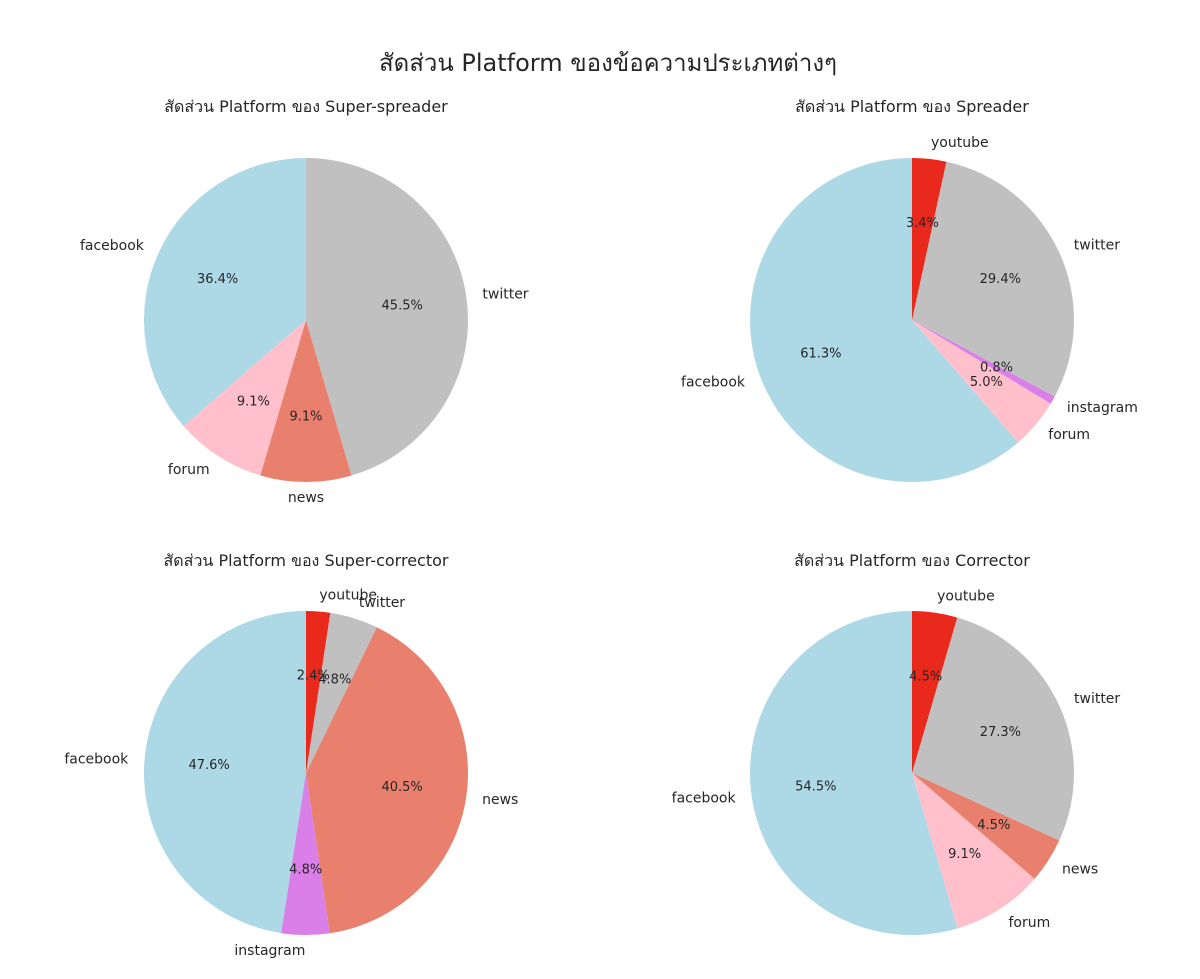 Image resolution: width=1200 pixels, height=979 pixels. What do you see at coordinates (313, 676) in the screenshot?
I see `slice-percent-youtube: 2.4%` at bounding box center [313, 676].